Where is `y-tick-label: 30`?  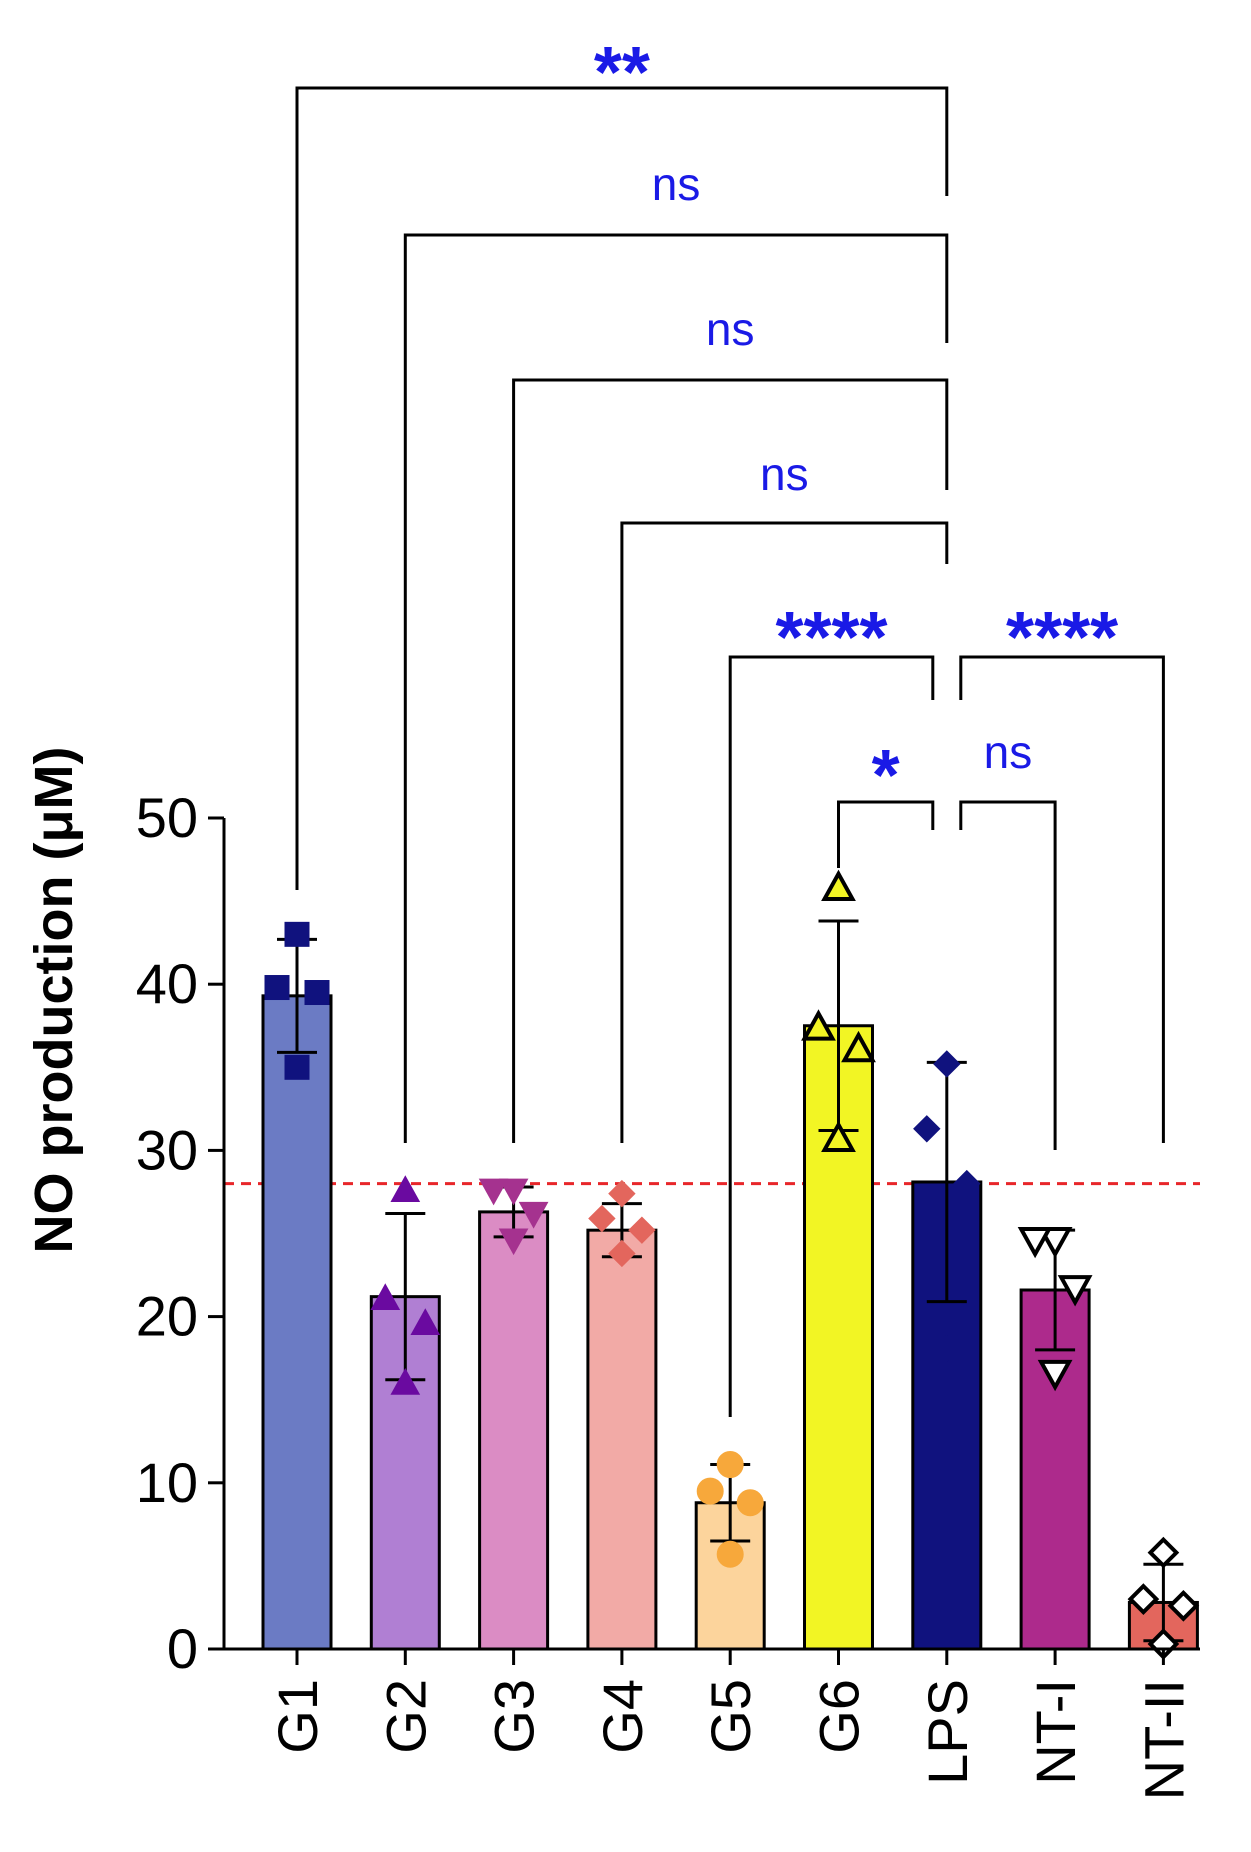 y-tick-label: 30 is located at coordinates (167, 1149).